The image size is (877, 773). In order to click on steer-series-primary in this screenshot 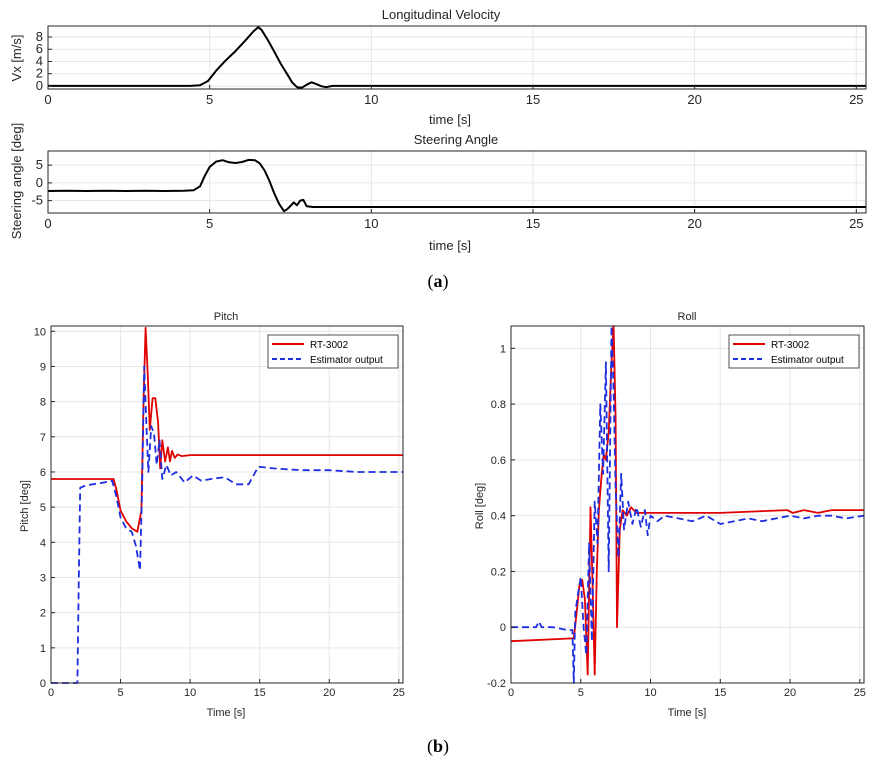, I will do `click(456, 185)`.